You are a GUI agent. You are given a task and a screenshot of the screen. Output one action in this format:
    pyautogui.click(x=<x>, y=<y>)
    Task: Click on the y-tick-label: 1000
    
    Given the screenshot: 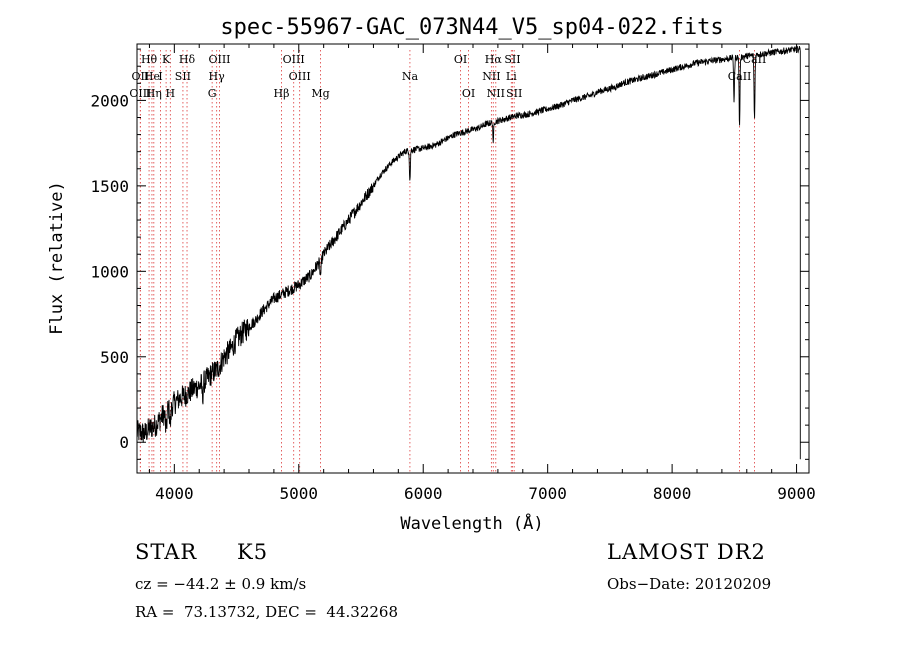 What is the action you would take?
    pyautogui.click(x=109, y=271)
    